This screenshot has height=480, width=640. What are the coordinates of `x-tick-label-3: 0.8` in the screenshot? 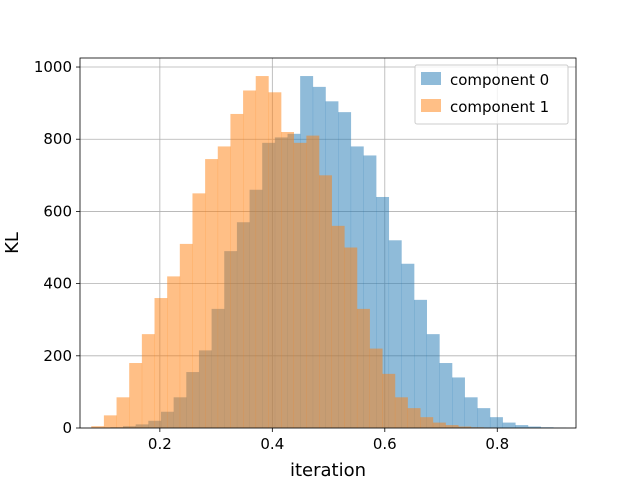 It's located at (497, 444).